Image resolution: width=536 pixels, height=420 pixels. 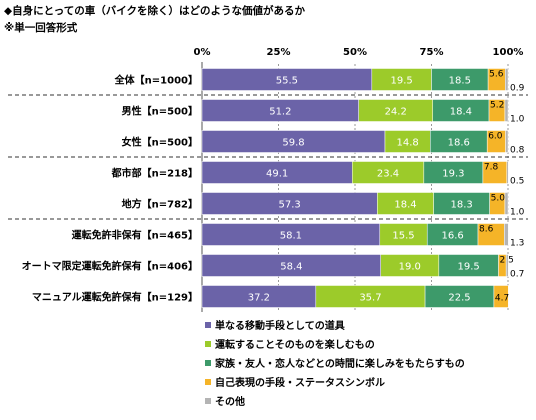 I want to click on data-label: 16.6, so click(x=452, y=236).